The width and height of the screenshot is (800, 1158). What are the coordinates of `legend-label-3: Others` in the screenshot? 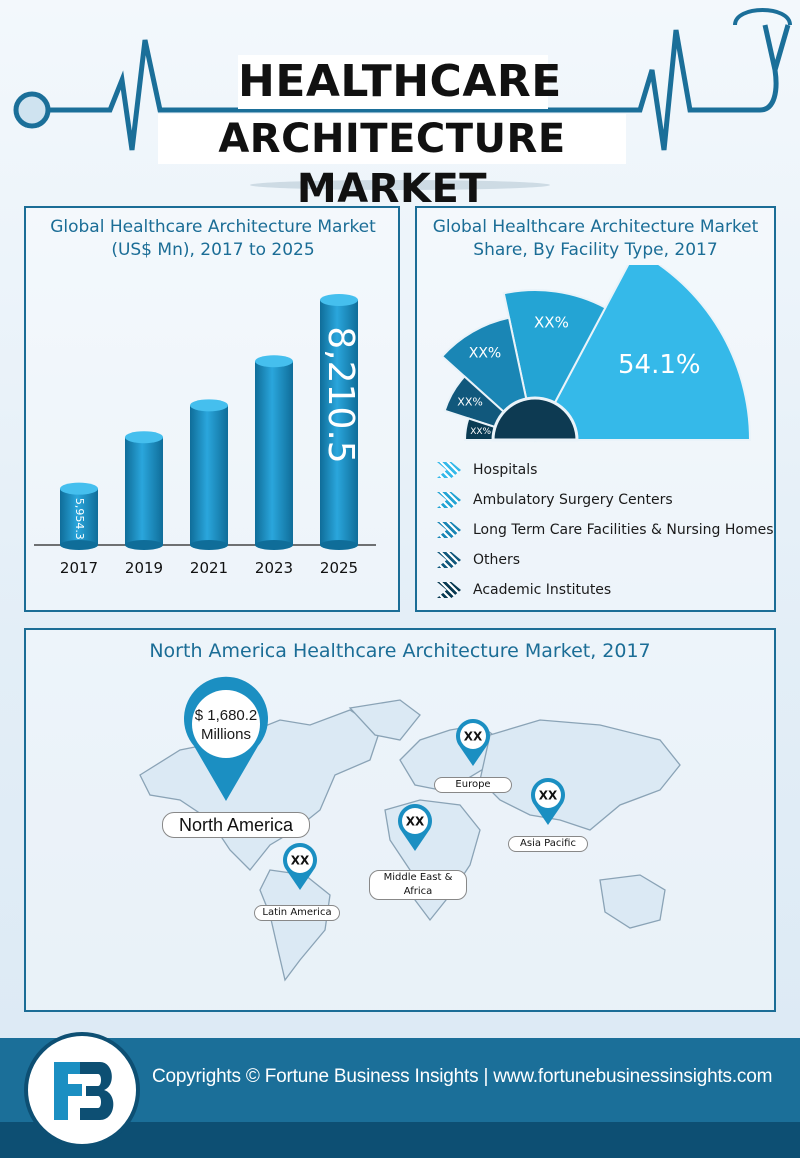 It's located at (497, 560).